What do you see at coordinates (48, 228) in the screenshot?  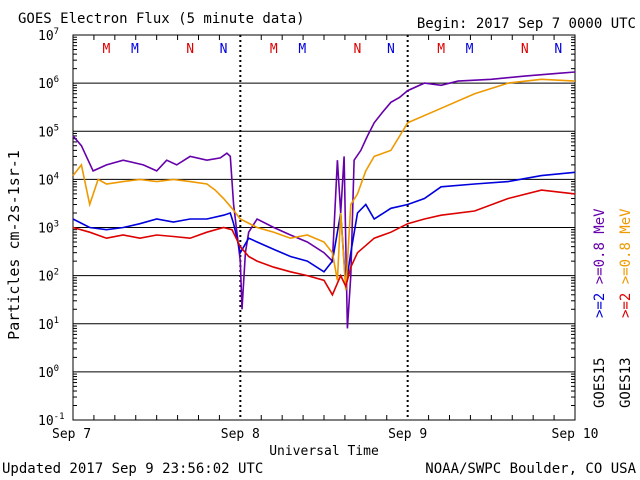 I see `y-tick-label: 10³` at bounding box center [48, 228].